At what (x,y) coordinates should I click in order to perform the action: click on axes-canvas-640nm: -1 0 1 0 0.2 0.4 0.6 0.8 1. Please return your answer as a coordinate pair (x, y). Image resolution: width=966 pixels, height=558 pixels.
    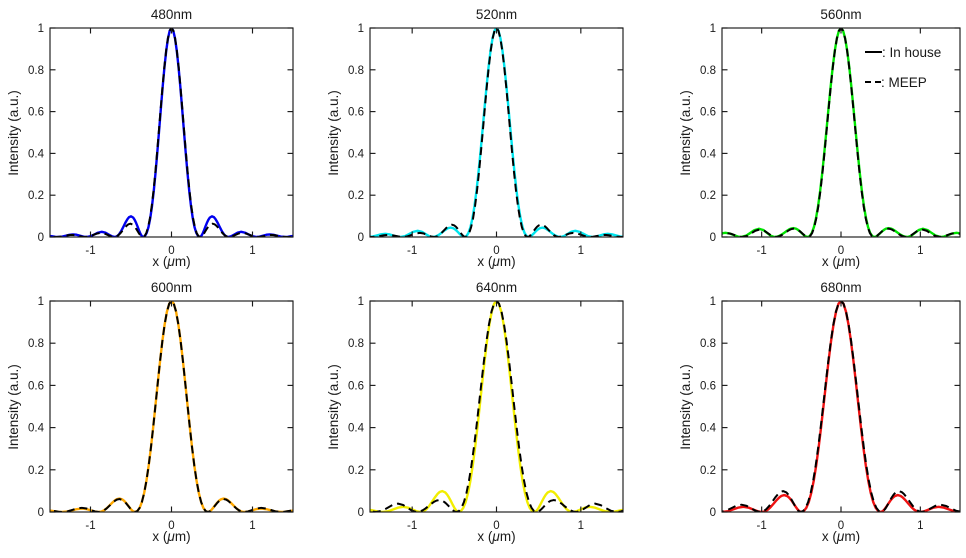
    Looking at the image, I should click on (486, 414).